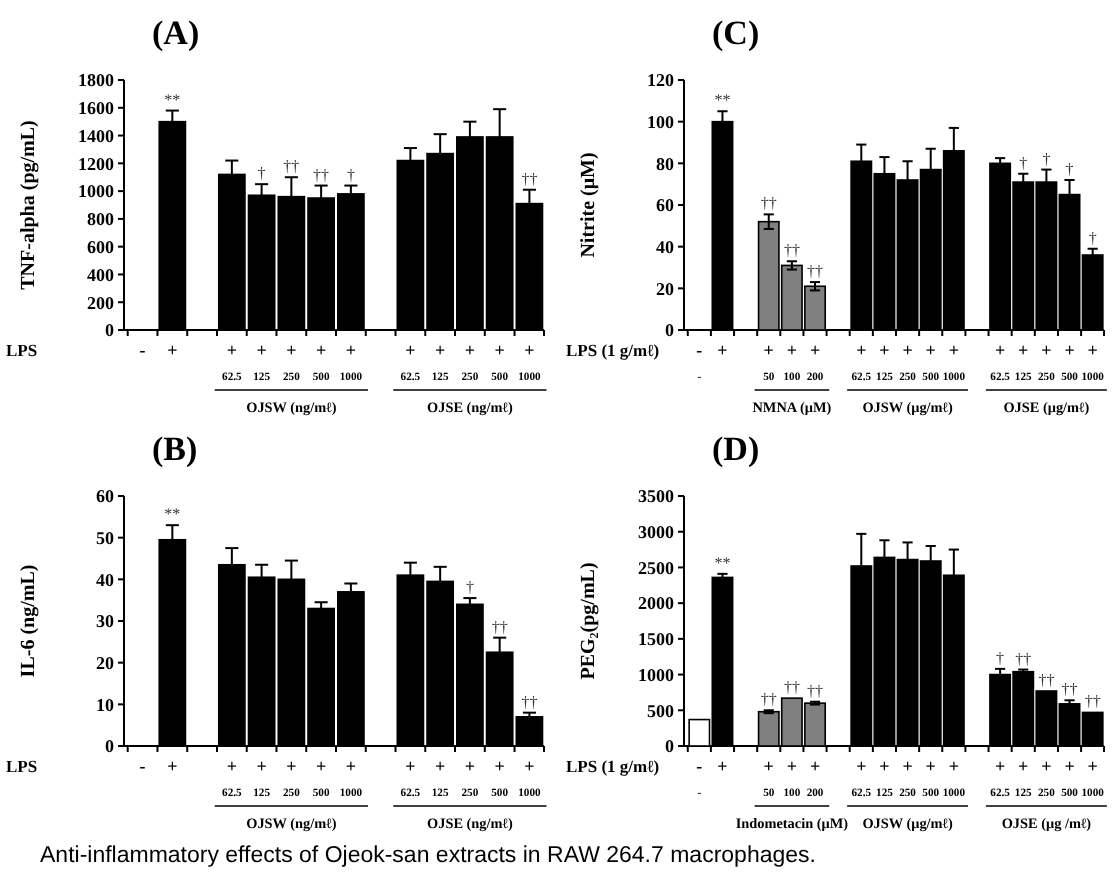  I want to click on y-tick-label: 1600, so click(96, 108).